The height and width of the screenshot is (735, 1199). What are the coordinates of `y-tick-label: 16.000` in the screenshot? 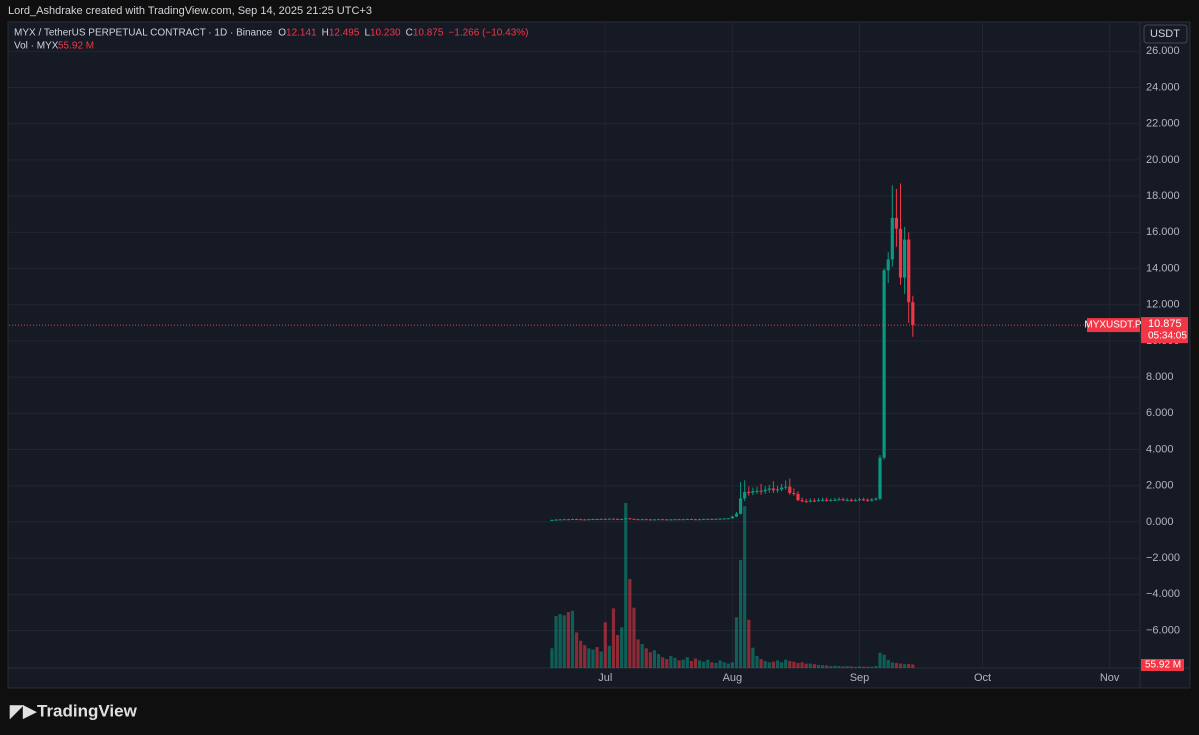 It's located at (1163, 232).